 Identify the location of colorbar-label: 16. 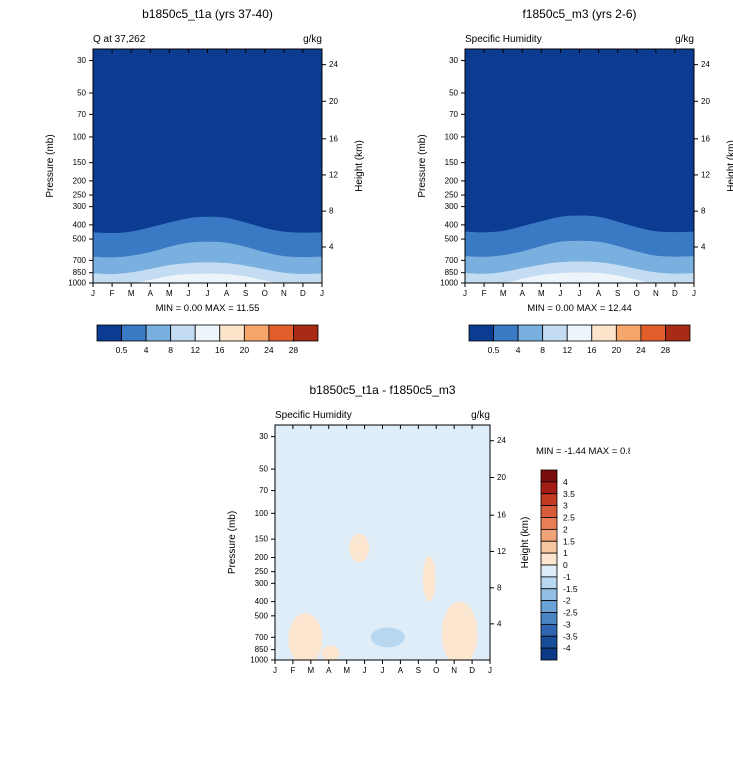
(220, 350).